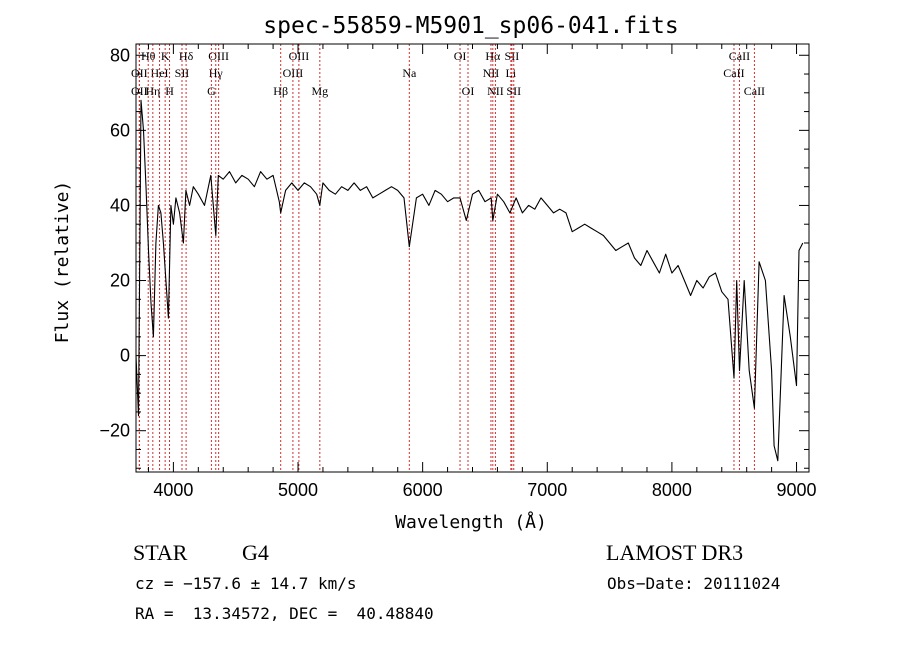  I want to click on line-marker-label: Hθ, so click(148, 56).